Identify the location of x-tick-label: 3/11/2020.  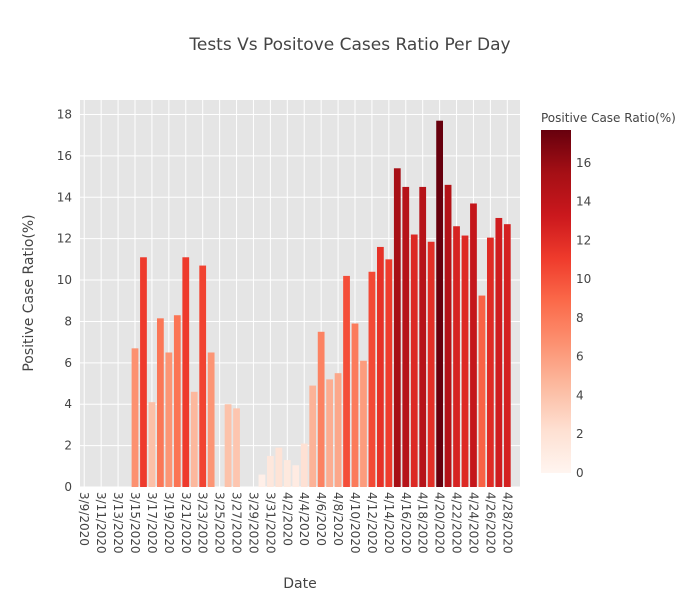
(101, 523).